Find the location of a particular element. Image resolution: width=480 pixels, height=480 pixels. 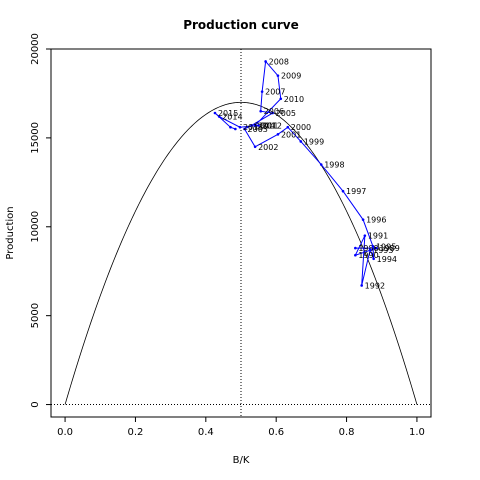

point-label: 2004 is located at coordinates (265, 125).